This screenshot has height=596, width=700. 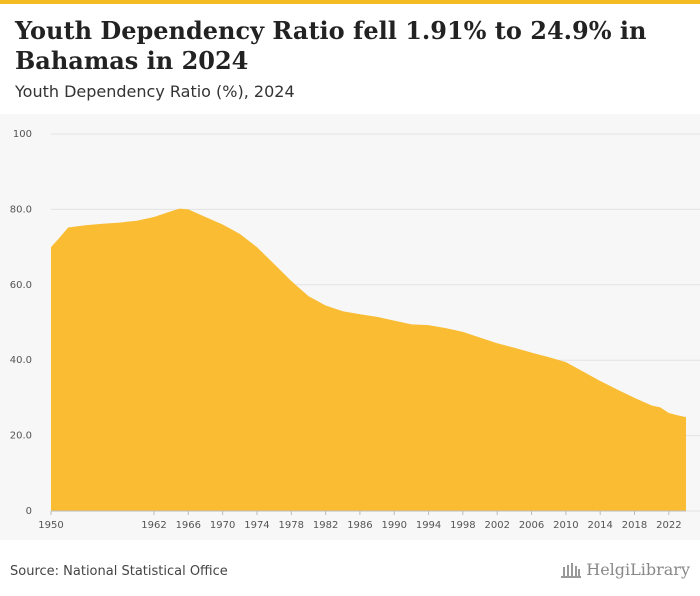 I want to click on y-tick-label: 80.0, so click(x=21, y=209).